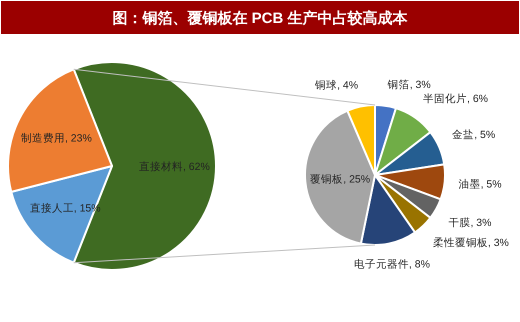 The height and width of the screenshot is (322, 520). What do you see at coordinates (470, 242) in the screenshot?
I see `slice-label: 柔性覆铜板, 3%` at bounding box center [470, 242].